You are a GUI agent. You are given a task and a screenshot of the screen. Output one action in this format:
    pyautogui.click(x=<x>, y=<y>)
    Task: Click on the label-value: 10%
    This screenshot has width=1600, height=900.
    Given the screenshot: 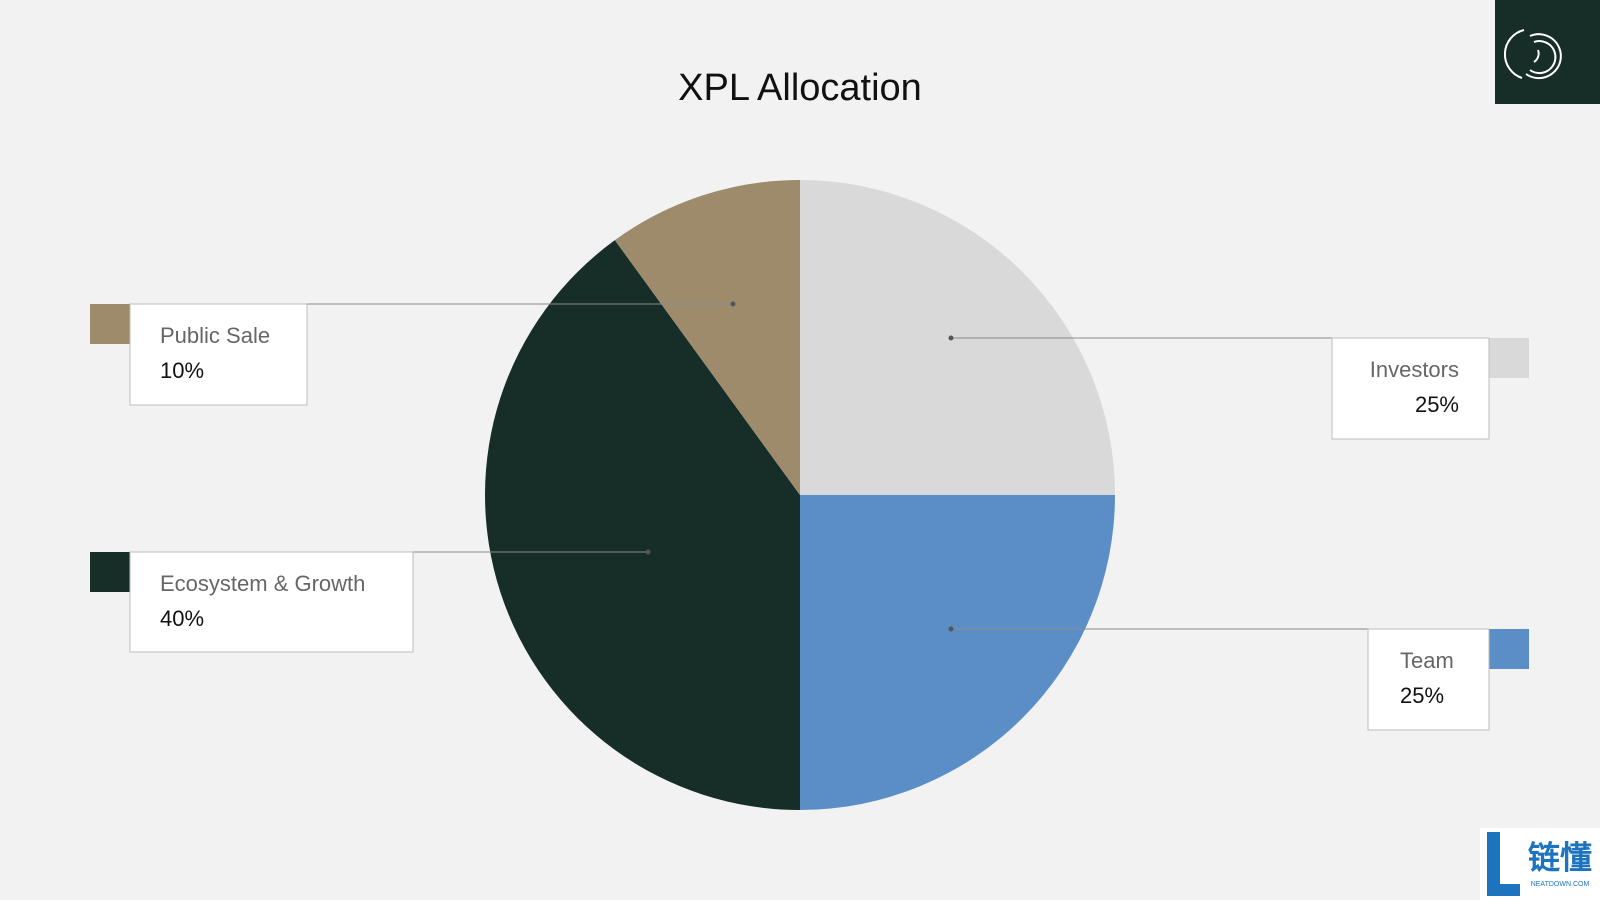 What is the action you would take?
    pyautogui.click(x=182, y=370)
    